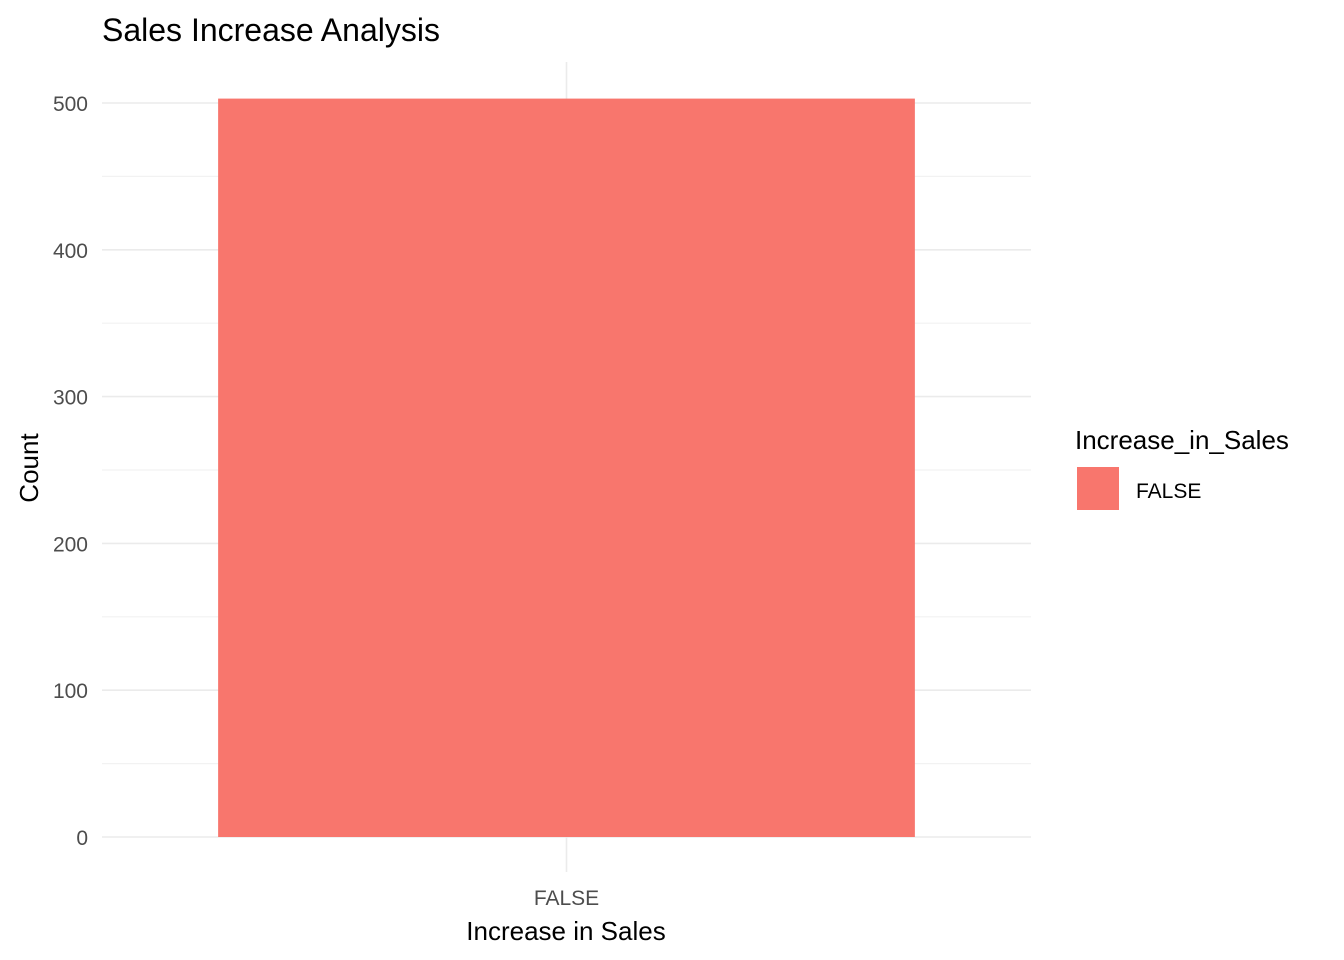 Image resolution: width=1344 pixels, height=960 pixels. What do you see at coordinates (271, 30) in the screenshot?
I see `chart-title: Sales Increase Analysis` at bounding box center [271, 30].